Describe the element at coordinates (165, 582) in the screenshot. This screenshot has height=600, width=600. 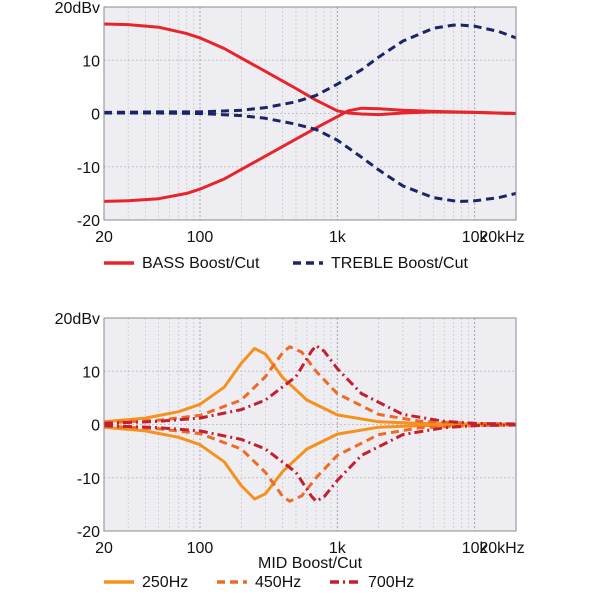
I see `legend-label: 250Hz` at that location.